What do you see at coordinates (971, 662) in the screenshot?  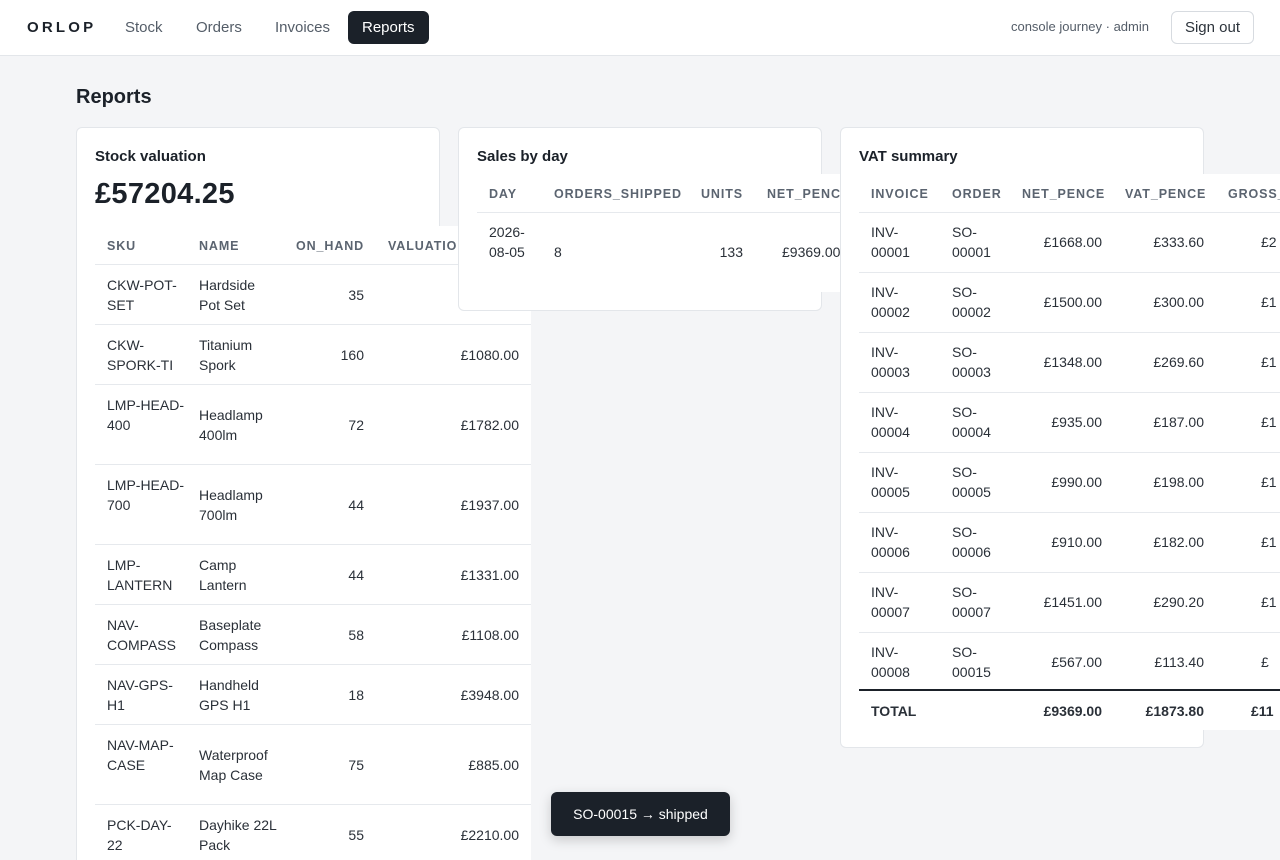 I see `order-cell: SO-00015` at bounding box center [971, 662].